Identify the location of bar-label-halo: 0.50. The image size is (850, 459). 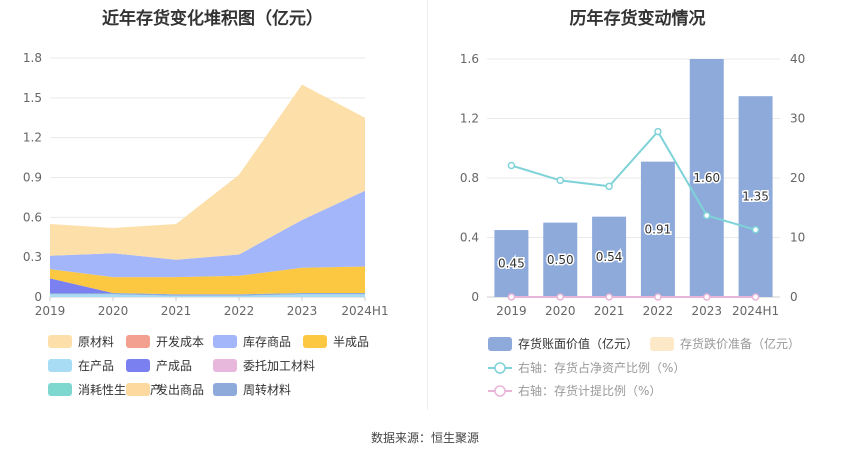
(560, 260).